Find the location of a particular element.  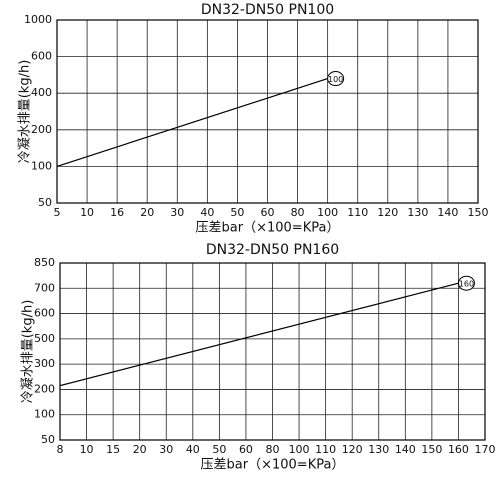

legend-label: 160 is located at coordinates (466, 284).